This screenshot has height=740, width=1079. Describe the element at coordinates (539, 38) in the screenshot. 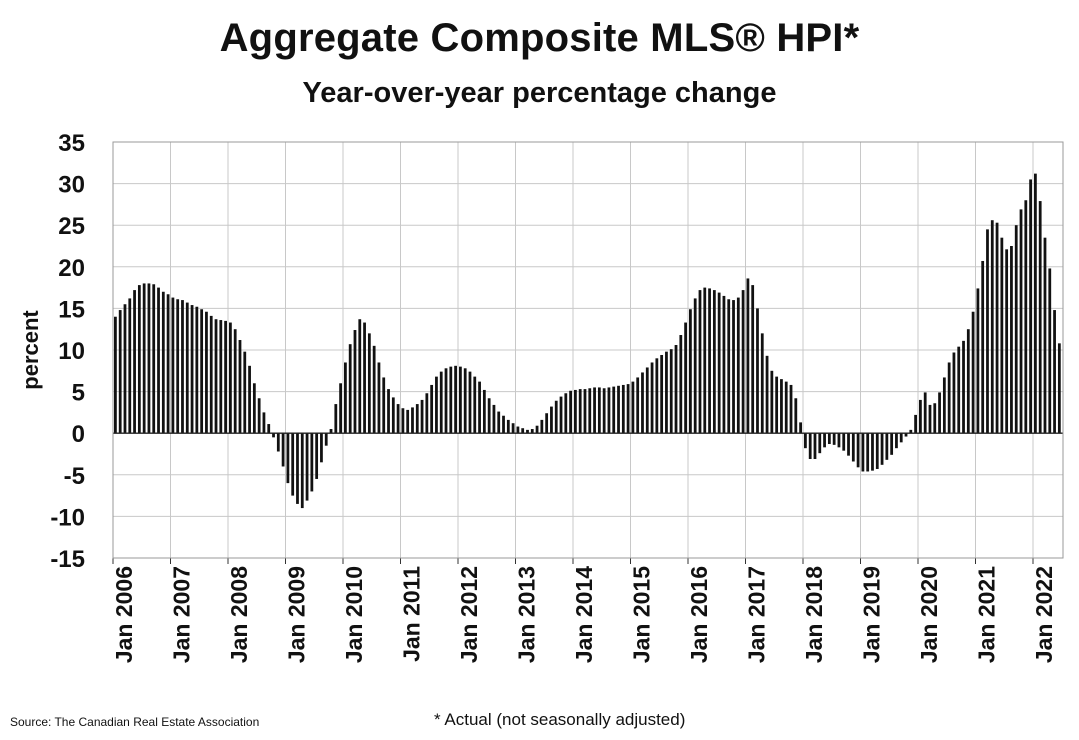

I see `chart-title: Aggregate Composite MLS® HPI*` at that location.